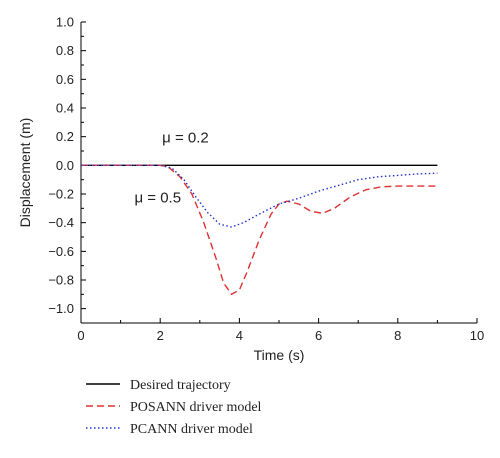 The height and width of the screenshot is (458, 500). Describe the element at coordinates (61, 251) in the screenshot. I see `y-tick-label: −0.6` at that location.